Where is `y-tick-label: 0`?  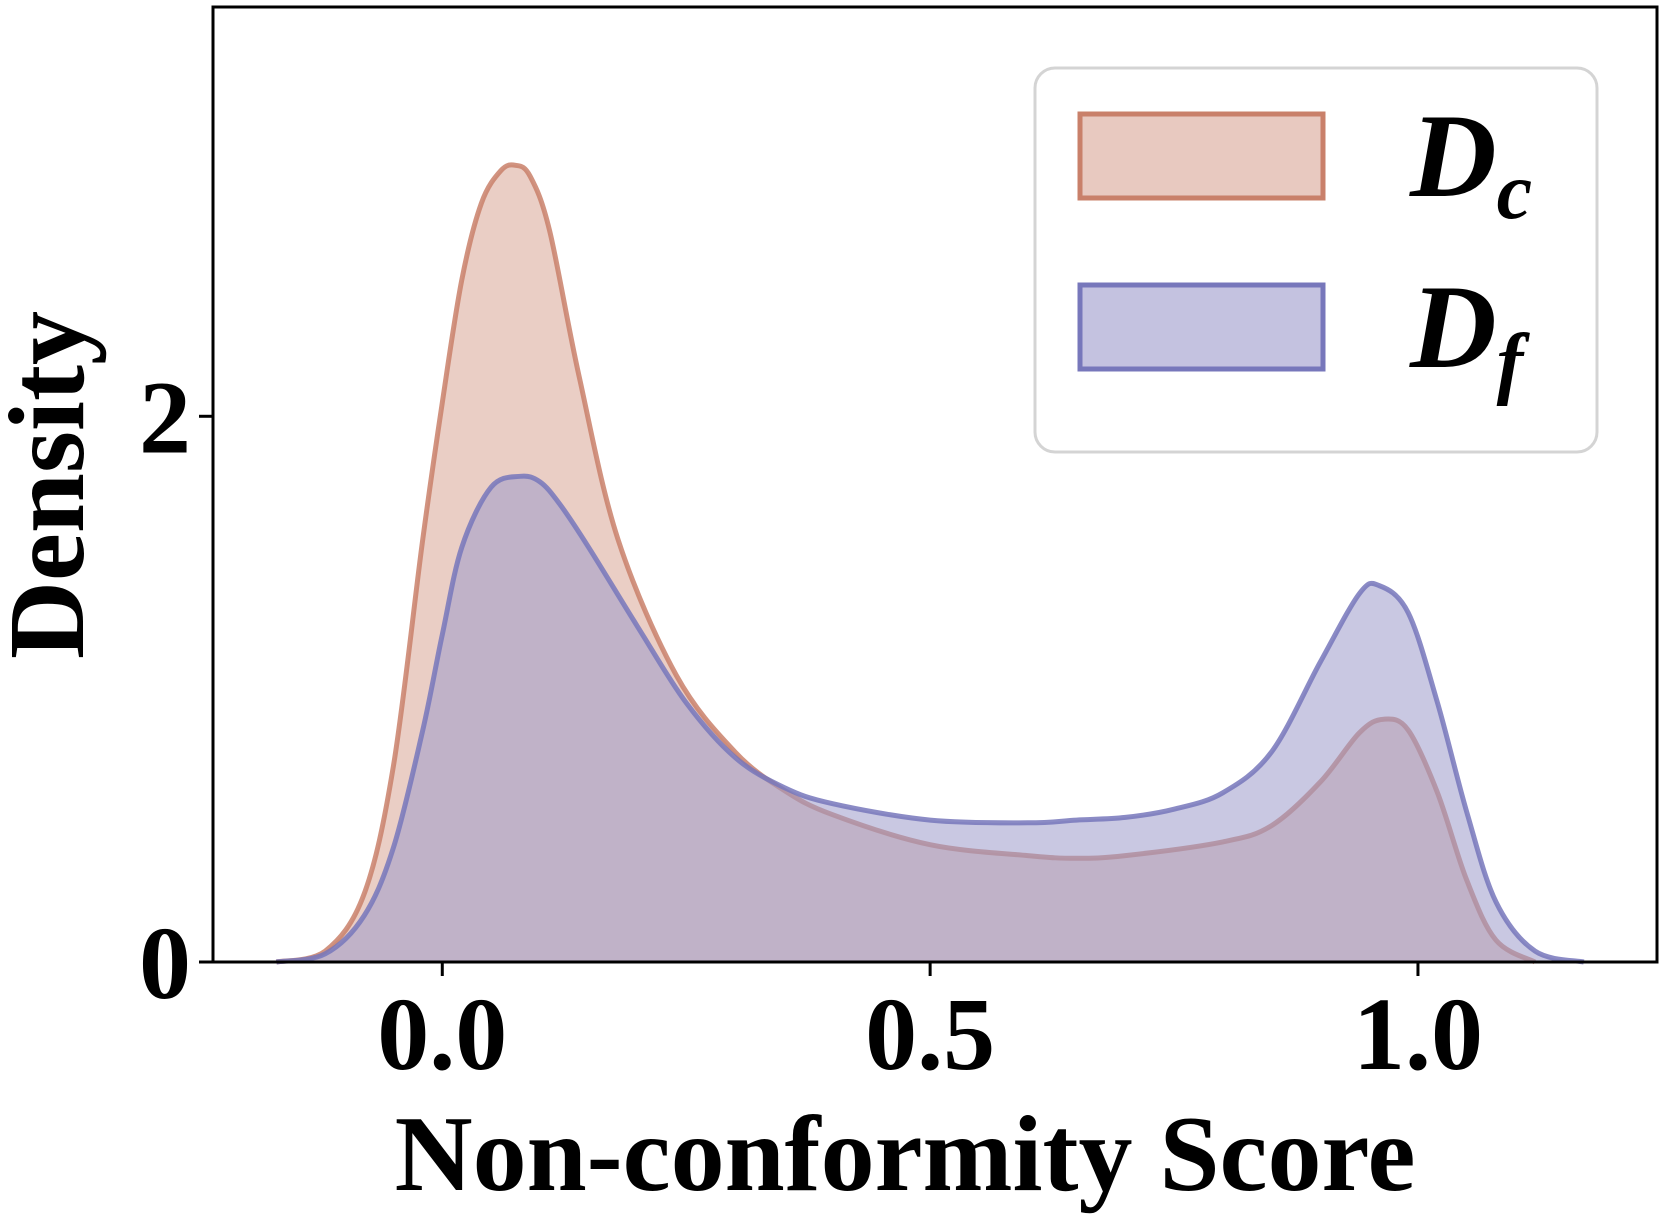
y-tick-label: 0 is located at coordinates (165, 963).